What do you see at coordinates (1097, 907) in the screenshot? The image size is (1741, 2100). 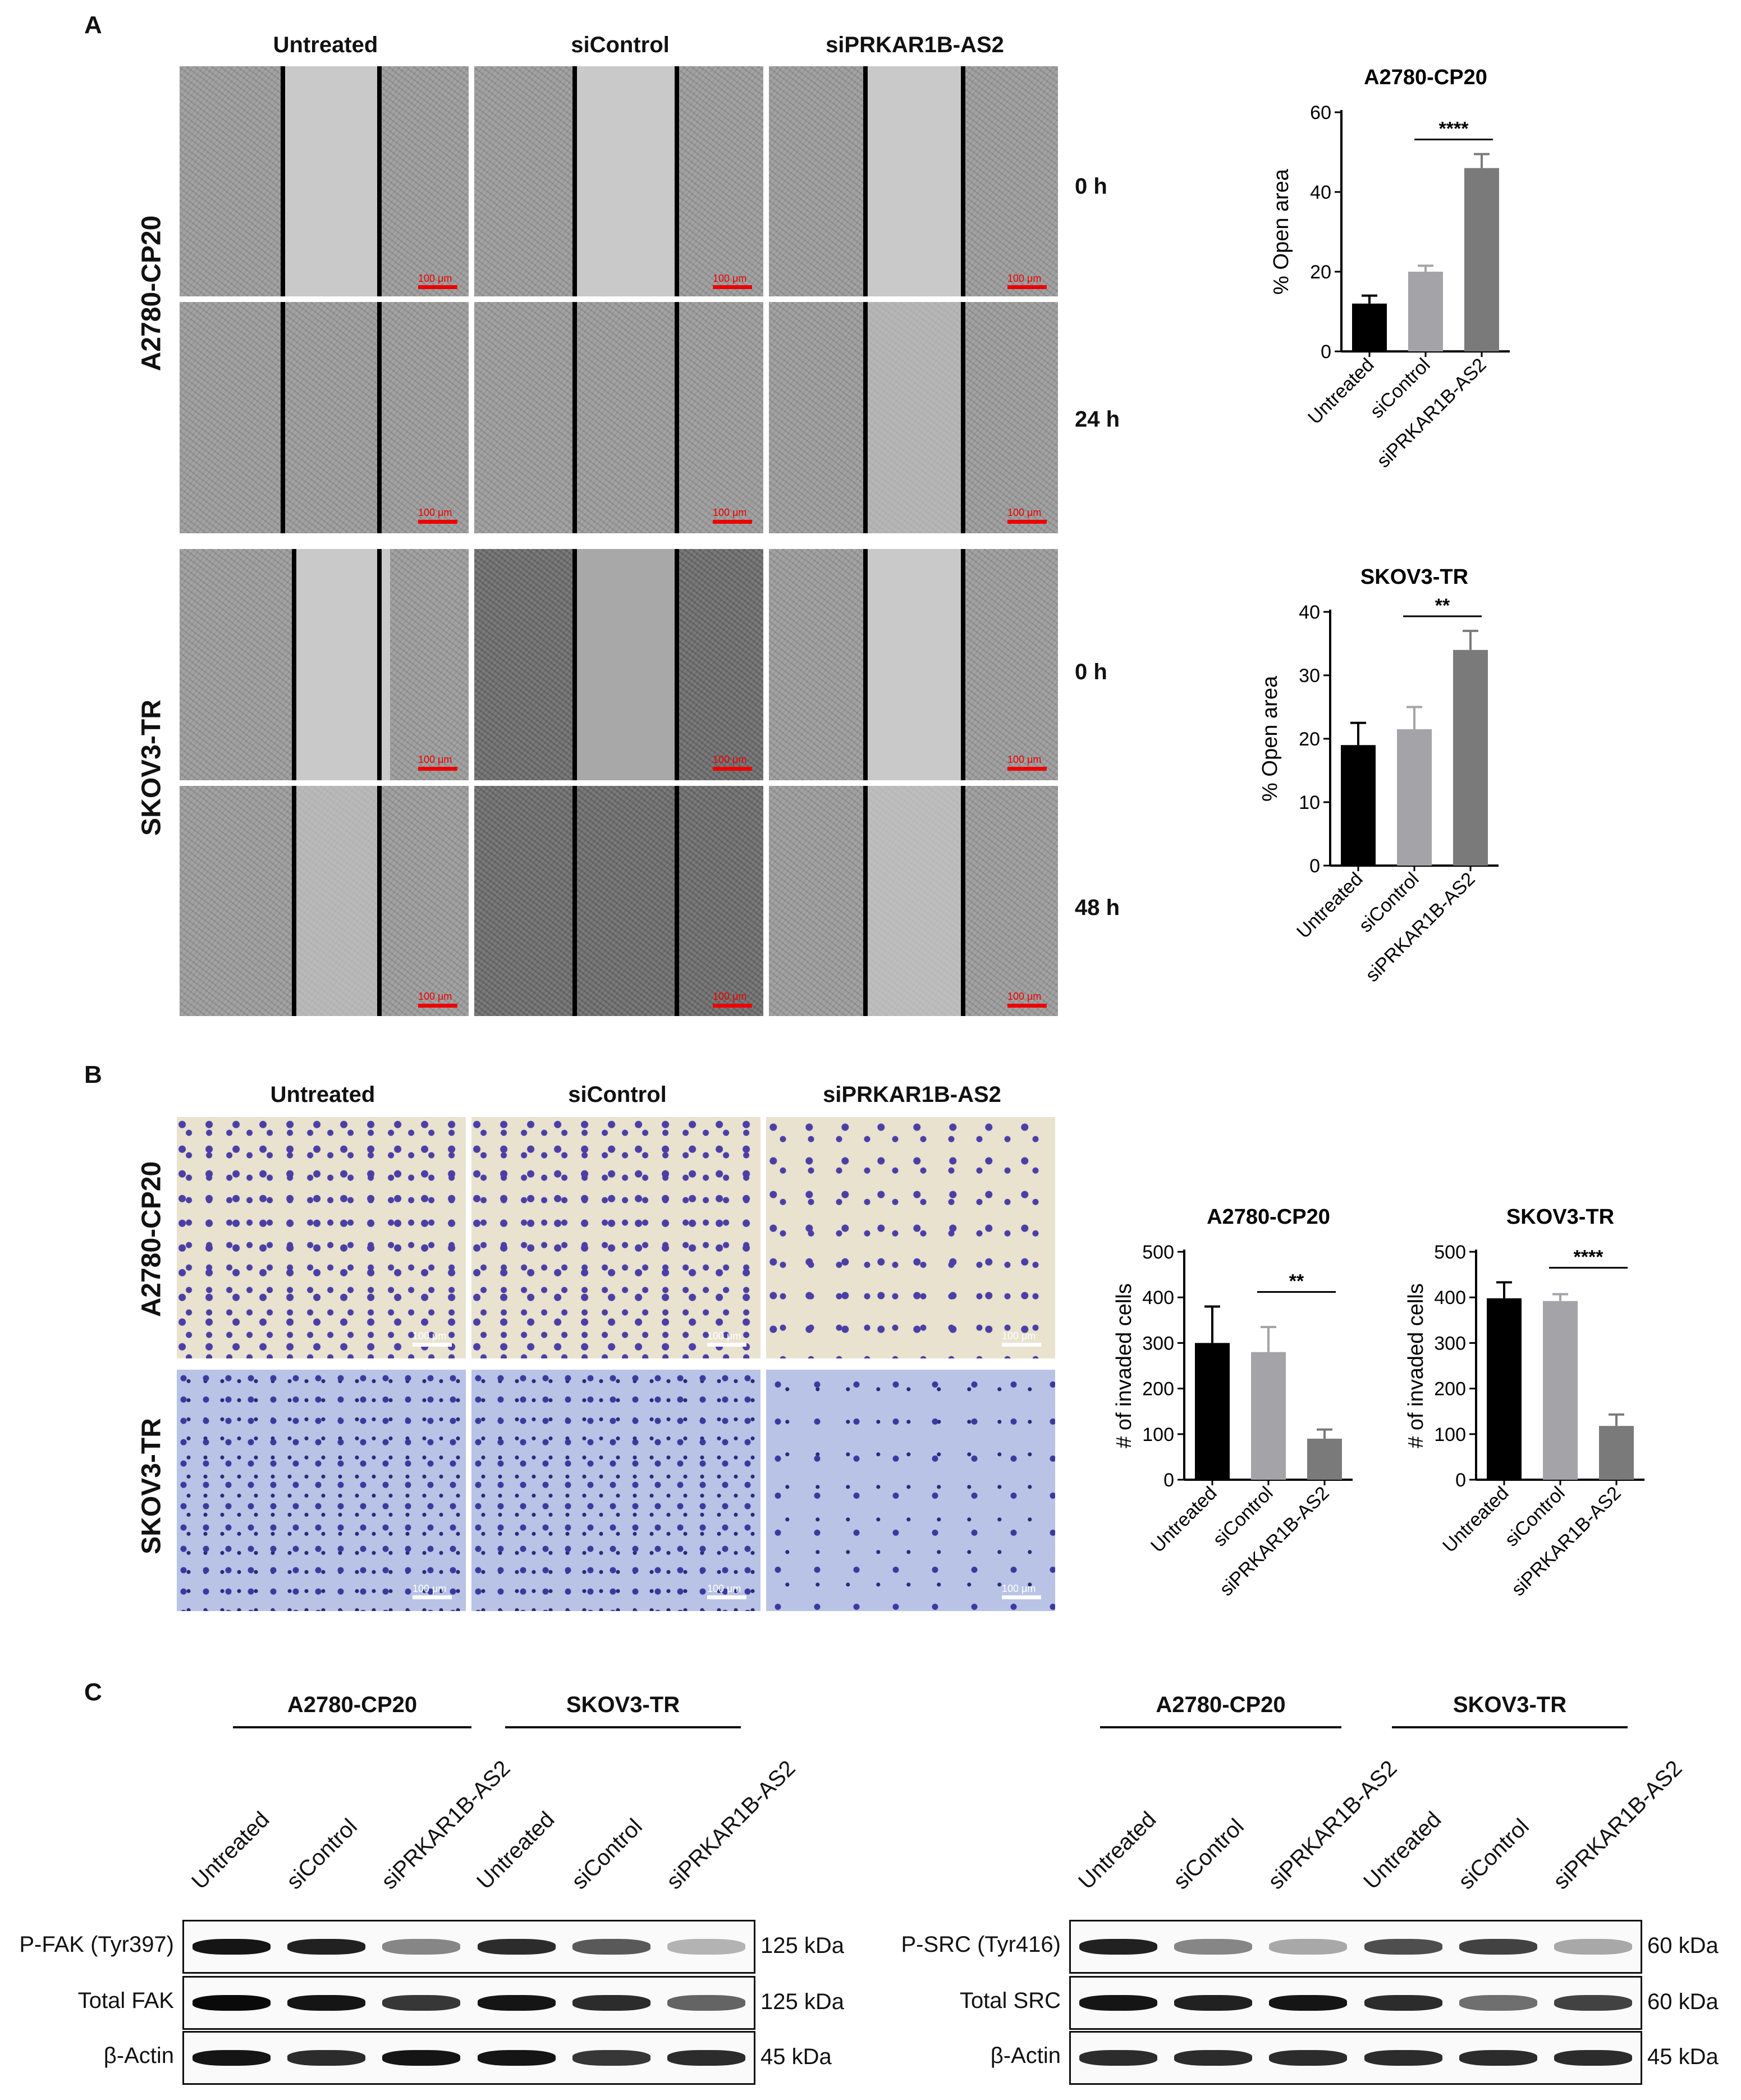 I see `time-label-skov3-48h: 48 h` at bounding box center [1097, 907].